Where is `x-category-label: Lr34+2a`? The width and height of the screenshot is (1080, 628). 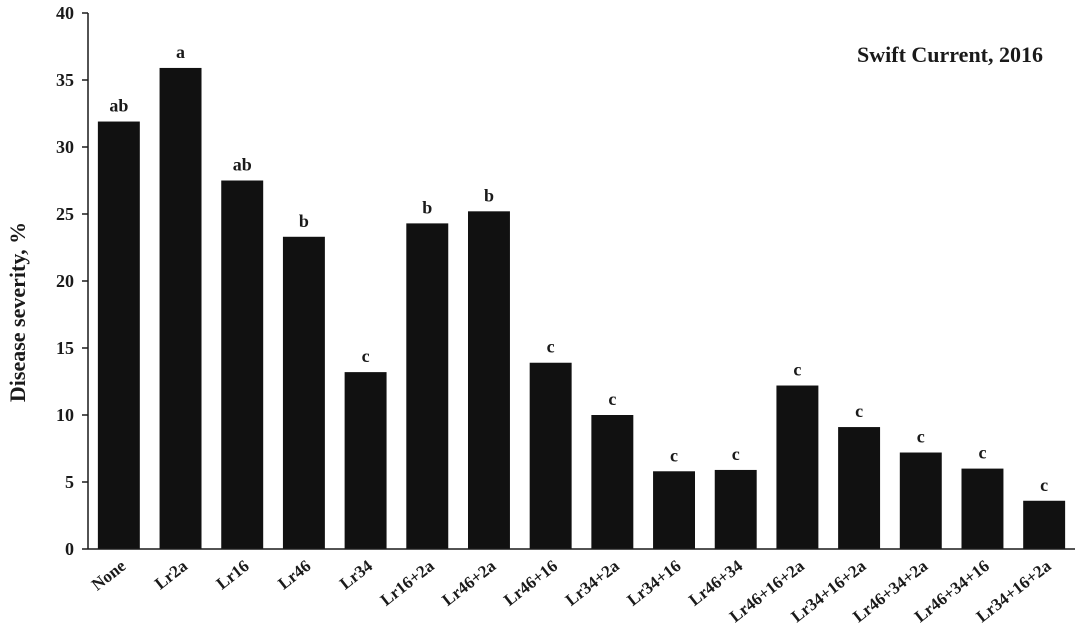
x-category-label: Lr34+2a is located at coordinates (592, 583).